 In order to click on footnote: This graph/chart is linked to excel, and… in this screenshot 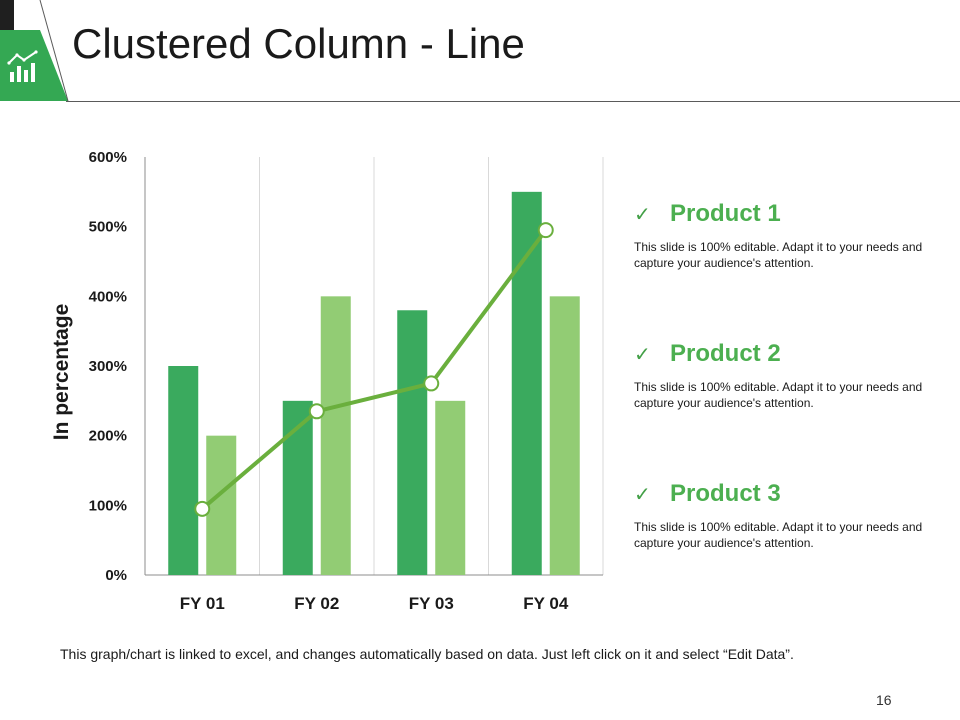, I will do `click(427, 654)`.